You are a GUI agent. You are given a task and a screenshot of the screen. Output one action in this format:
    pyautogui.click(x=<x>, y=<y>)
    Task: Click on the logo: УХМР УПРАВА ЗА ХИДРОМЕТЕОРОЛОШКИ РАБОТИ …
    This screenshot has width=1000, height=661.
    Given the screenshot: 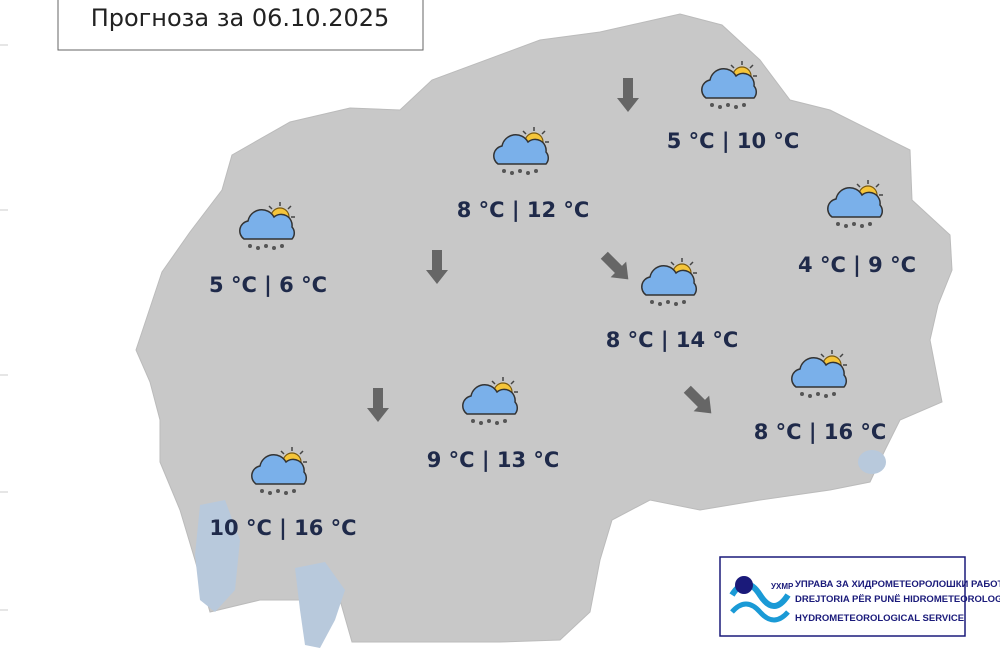 What is the action you would take?
    pyautogui.click(x=859, y=596)
    